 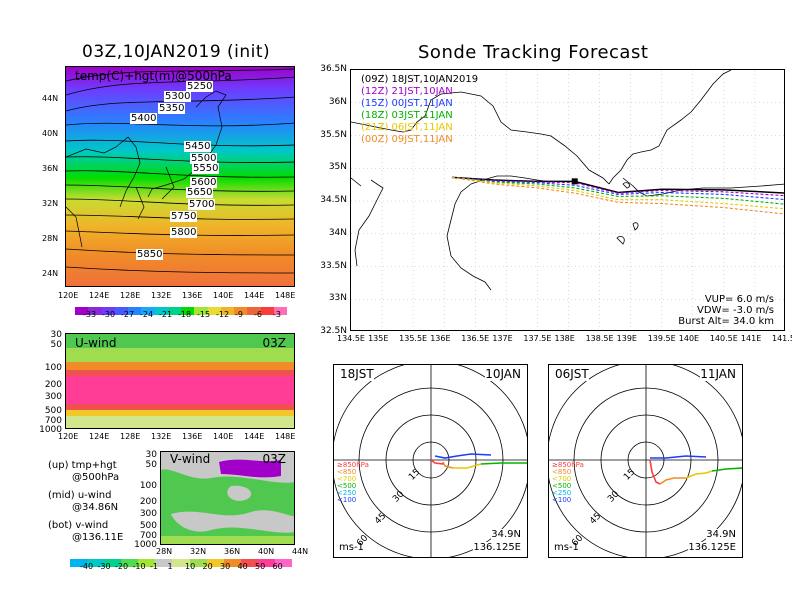 I want to click on vwind-time: 03Z, so click(x=274, y=459).